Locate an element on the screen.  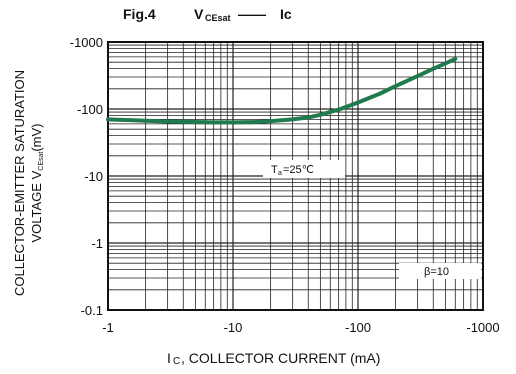
x-tick-label: -100 is located at coordinates (358, 327).